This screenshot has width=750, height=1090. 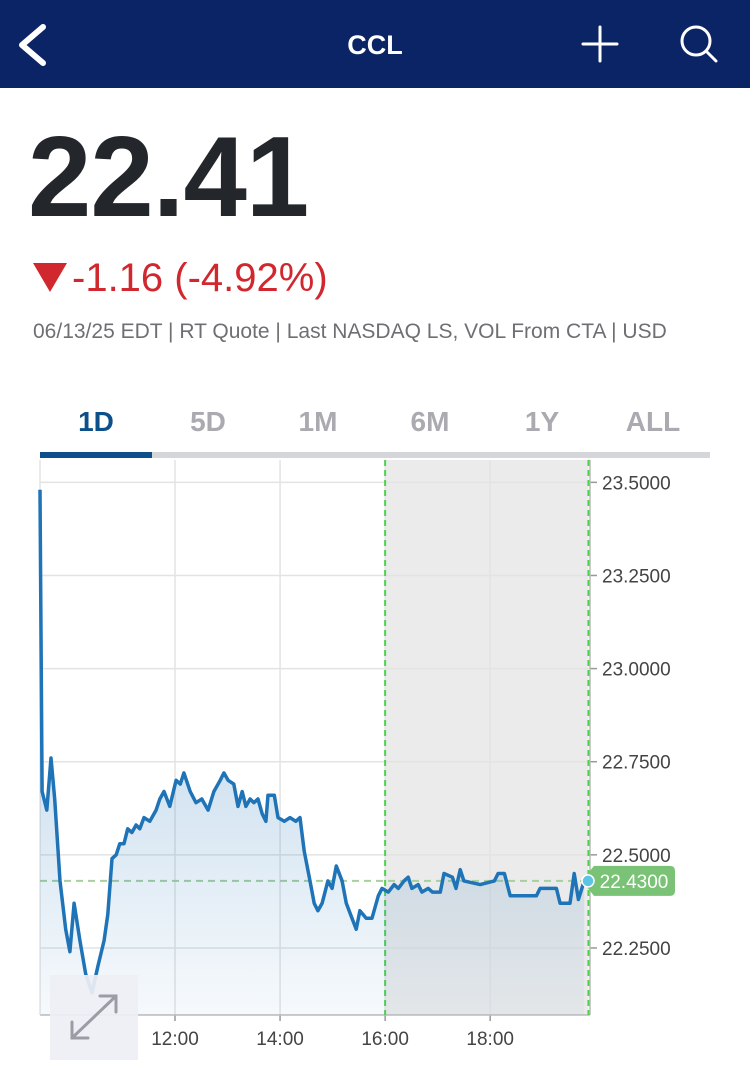 I want to click on range-tab: 1Y, so click(x=542, y=421).